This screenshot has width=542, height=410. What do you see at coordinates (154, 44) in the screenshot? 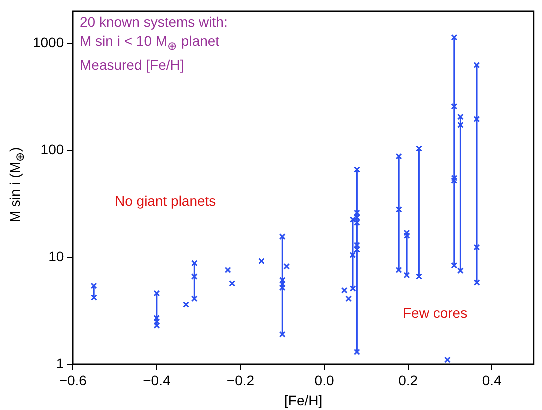
I see `annotation: 20 known systems with: M sin i < 10 M$_{⊕}$ planet Measured [Fe/H]` at bounding box center [154, 44].